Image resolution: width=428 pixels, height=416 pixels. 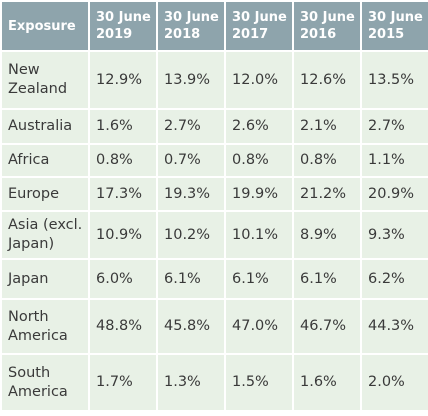 I want to click on percentage-cell: 19.3%, so click(x=191, y=194).